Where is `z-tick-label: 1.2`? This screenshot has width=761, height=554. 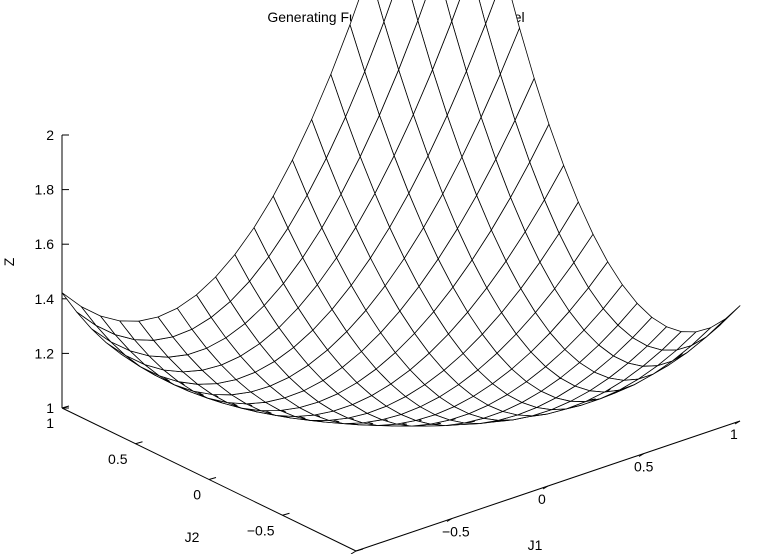 z-tick-label: 1.2 is located at coordinates (45, 353).